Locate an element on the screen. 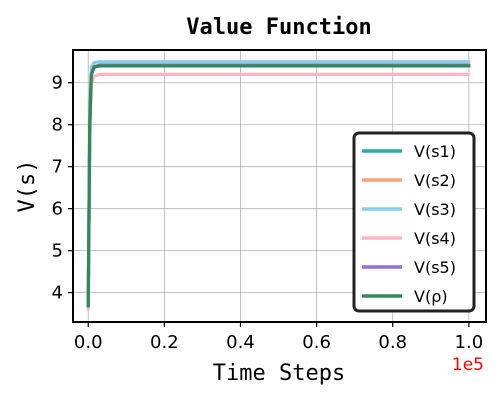 This screenshot has height=400, width=500. legend-entries: V(s1) V(s2) V(s3) V(s4) V(s5) V(ρ) is located at coordinates (409, 224).